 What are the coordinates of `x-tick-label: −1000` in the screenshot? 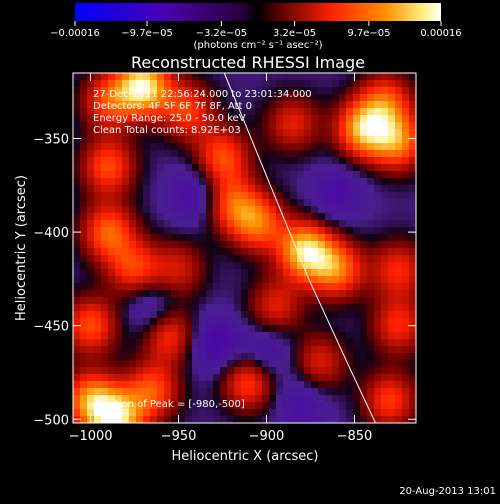 It's located at (91, 436).